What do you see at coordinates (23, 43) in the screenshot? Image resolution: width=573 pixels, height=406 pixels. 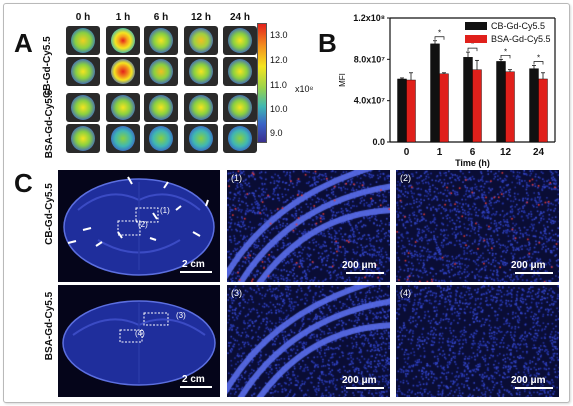 I see `panel-a-letter: A` at bounding box center [23, 43].